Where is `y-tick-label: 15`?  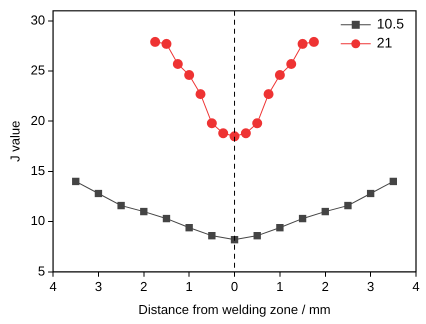 y-tick-label: 15 is located at coordinates (38, 170).